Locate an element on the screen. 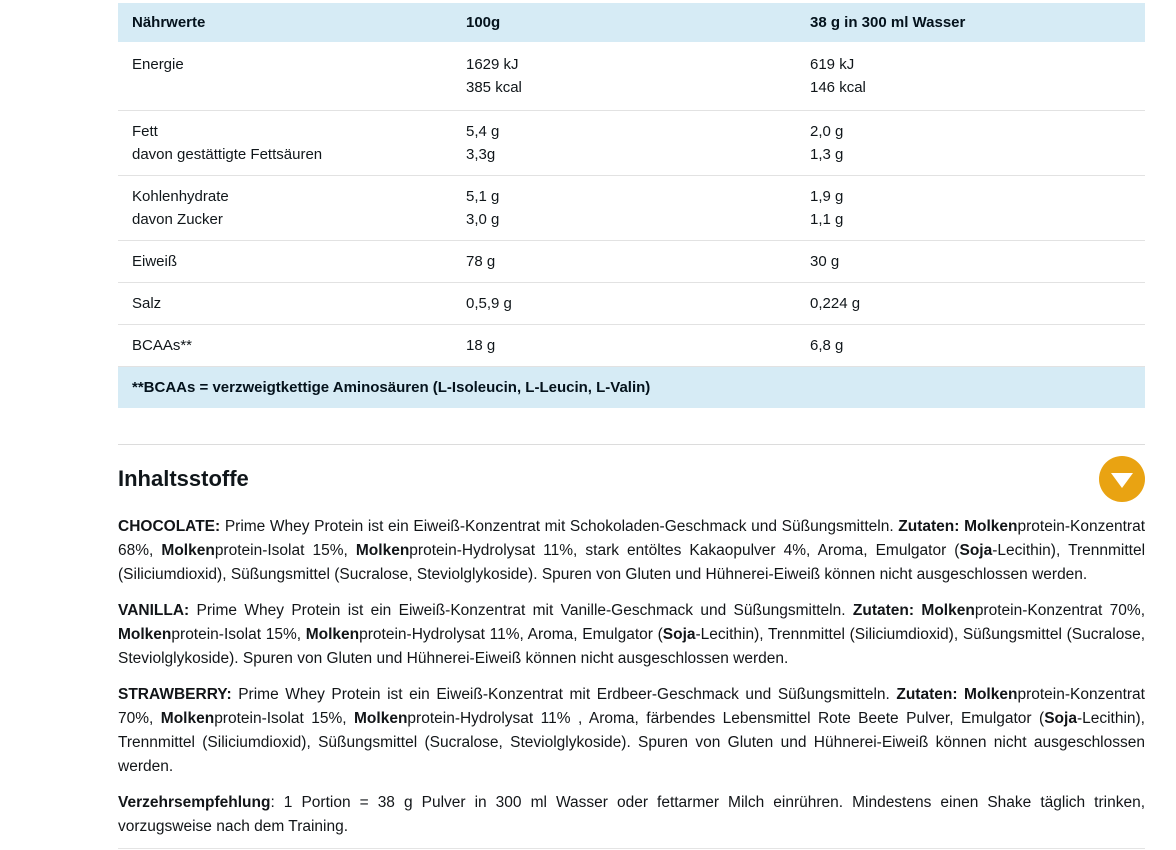 Image resolution: width=1176 pixels, height=850 pixels. nutrient-label: Energie is located at coordinates (158, 64).